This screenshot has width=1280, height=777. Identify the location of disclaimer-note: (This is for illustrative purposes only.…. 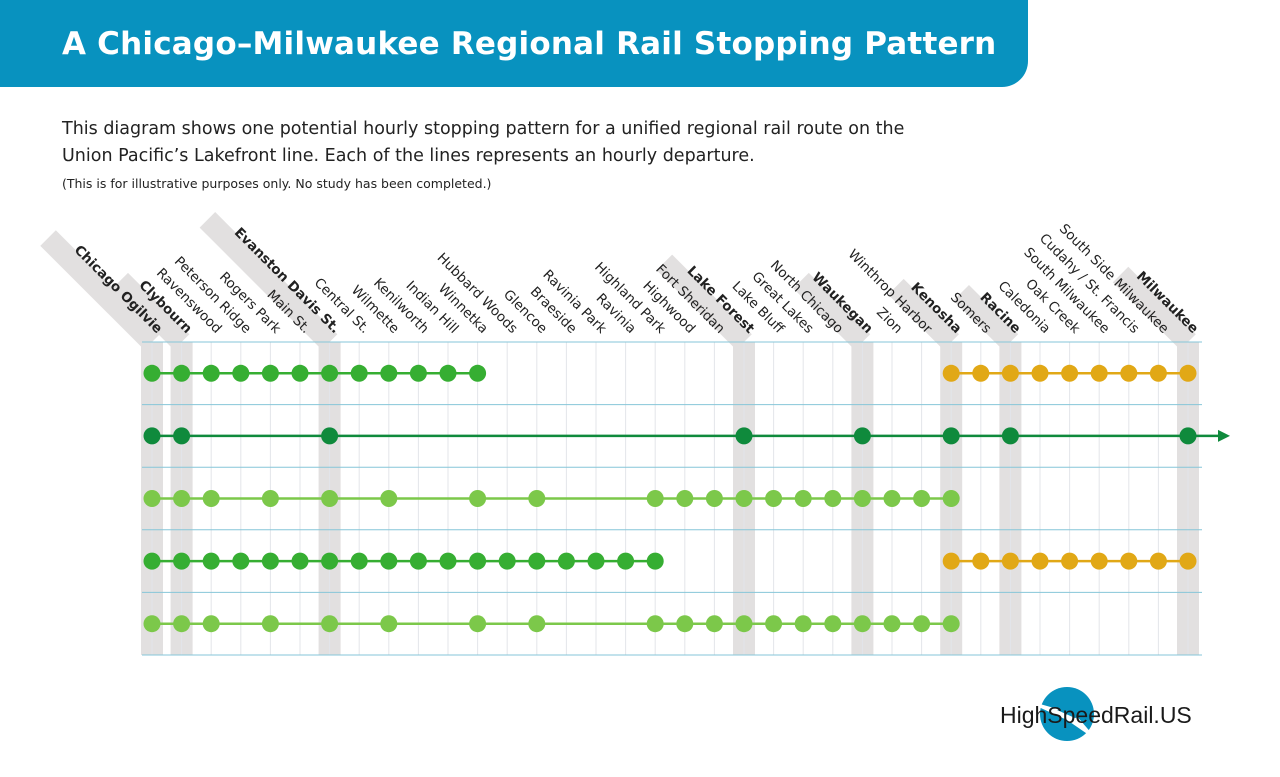
(277, 183).